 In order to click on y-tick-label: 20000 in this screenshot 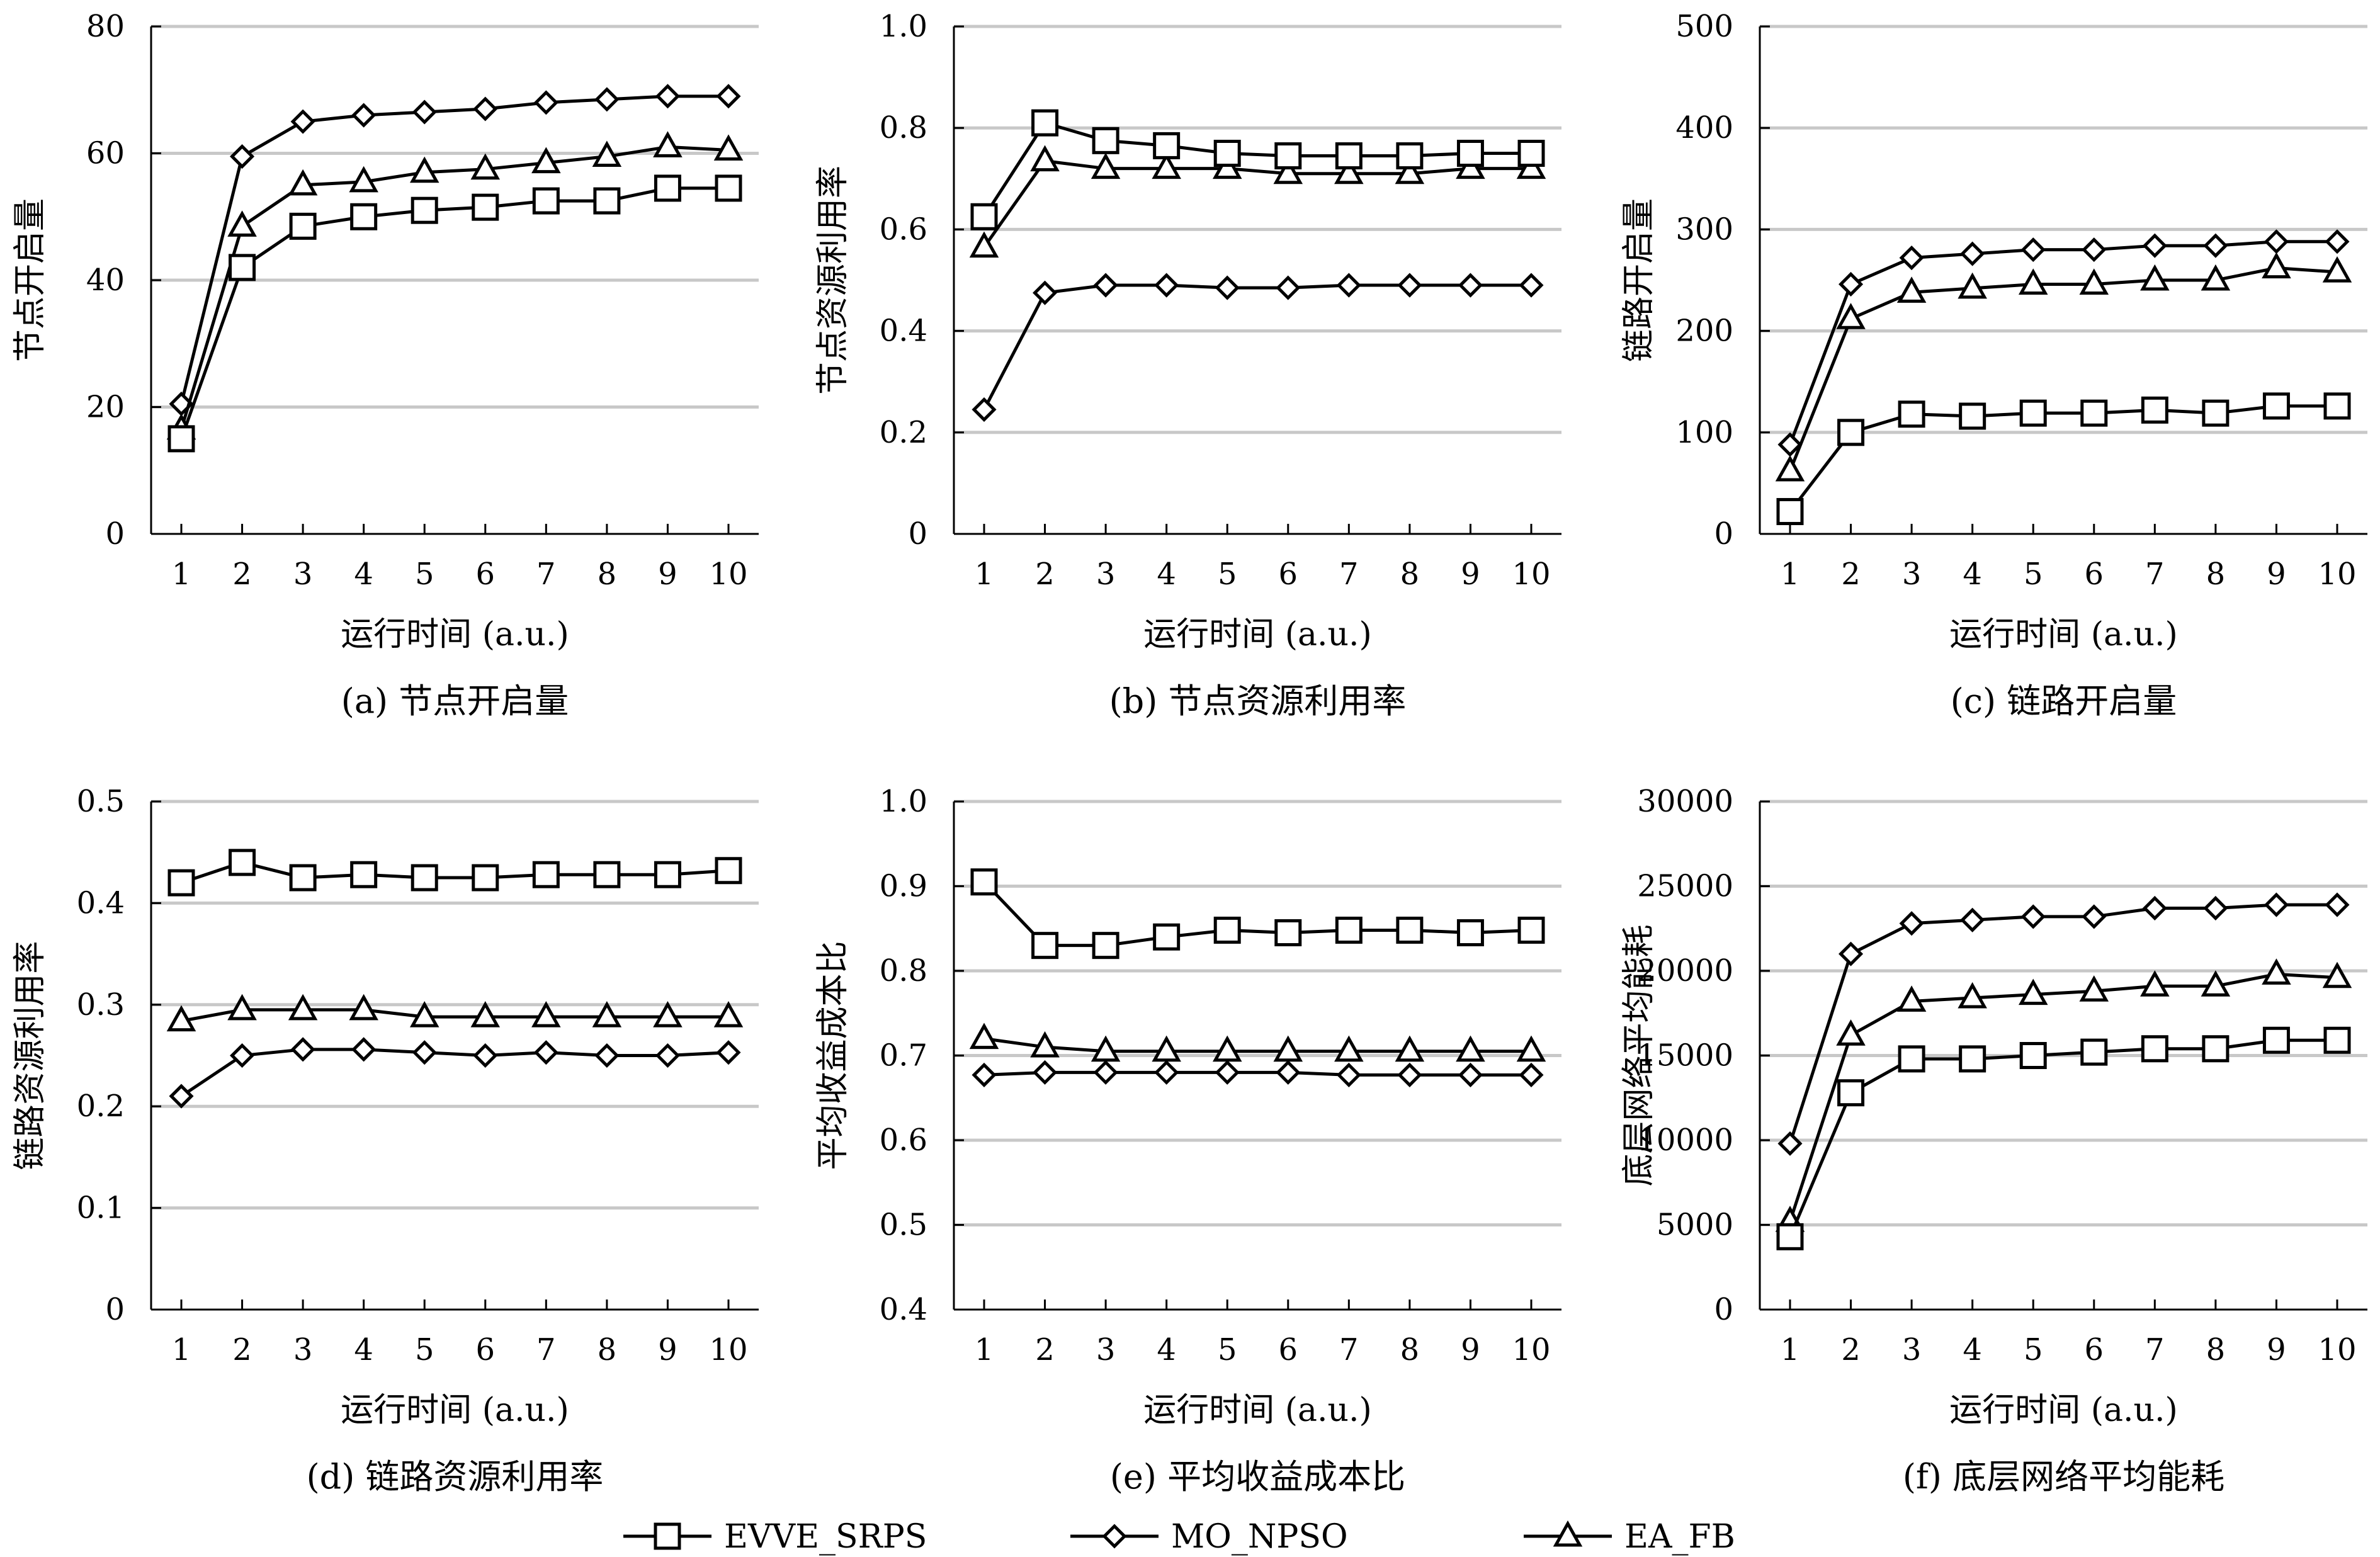, I will do `click(1685, 971)`.